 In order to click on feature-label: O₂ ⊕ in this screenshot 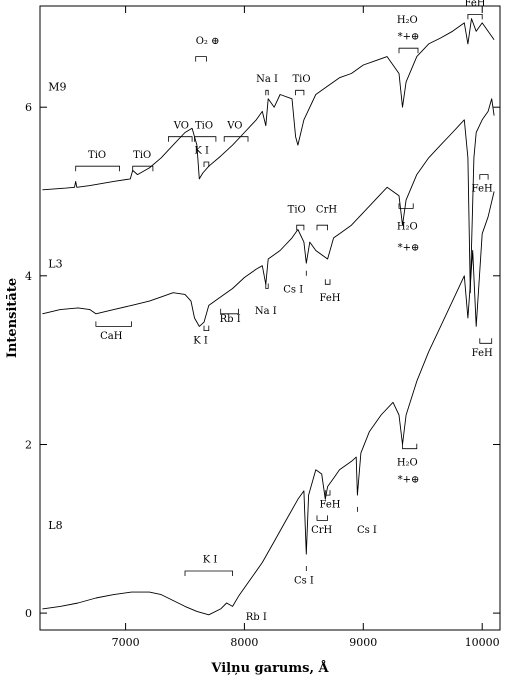, I will do `click(208, 41)`.